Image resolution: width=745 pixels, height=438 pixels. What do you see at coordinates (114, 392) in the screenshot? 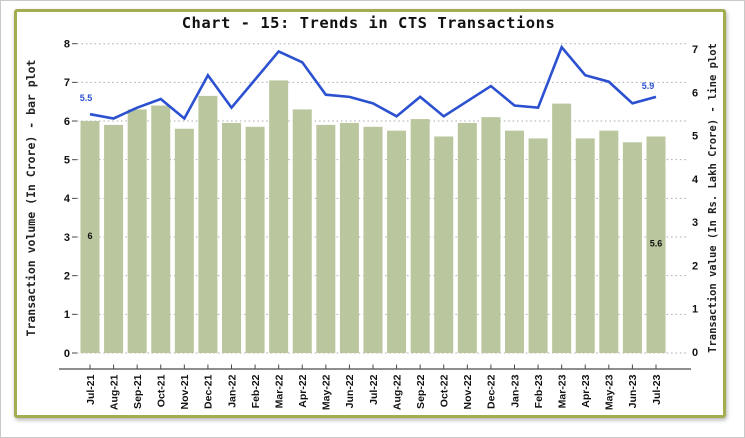
I see `x-tick-label: Aug-21` at bounding box center [114, 392].